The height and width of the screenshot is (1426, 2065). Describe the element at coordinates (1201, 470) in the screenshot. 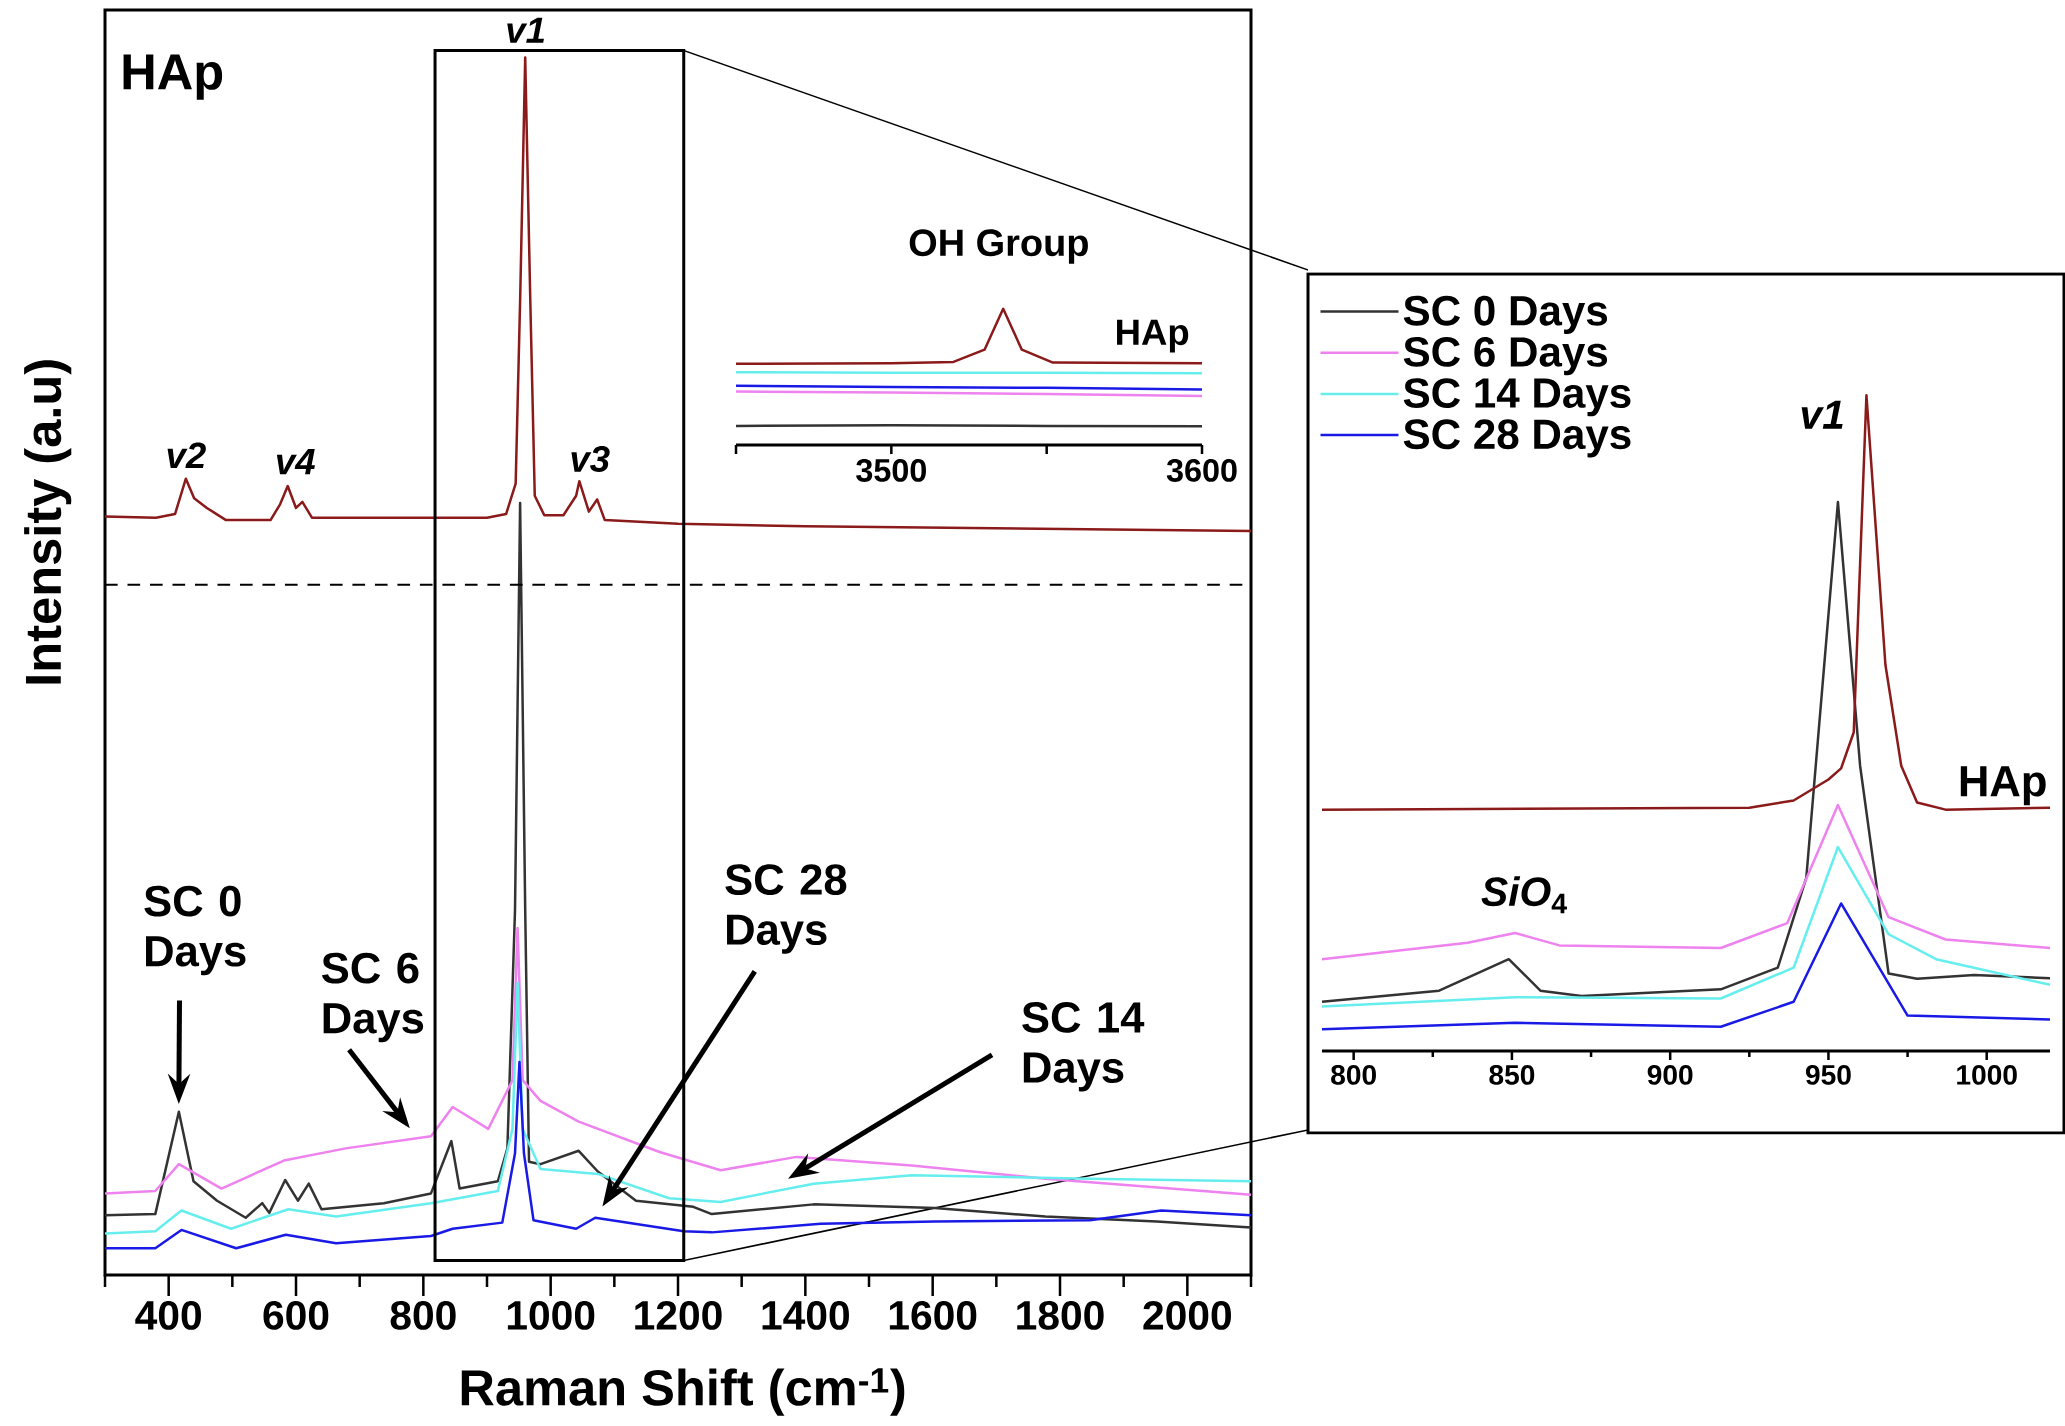

I see `x-tick-label: 3600` at that location.